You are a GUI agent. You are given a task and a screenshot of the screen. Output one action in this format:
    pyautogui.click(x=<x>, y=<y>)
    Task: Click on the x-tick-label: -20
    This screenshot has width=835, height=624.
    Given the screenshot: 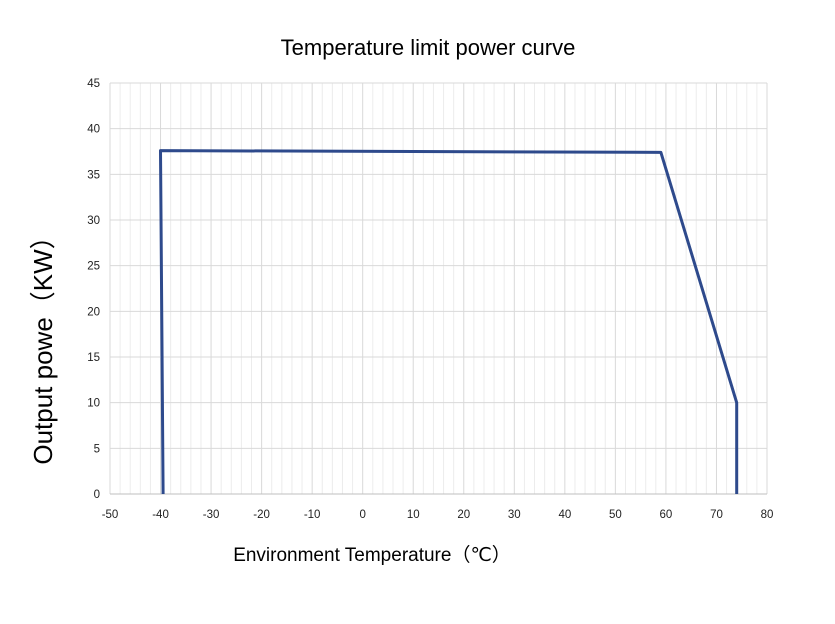 What is the action you would take?
    pyautogui.click(x=261, y=515)
    